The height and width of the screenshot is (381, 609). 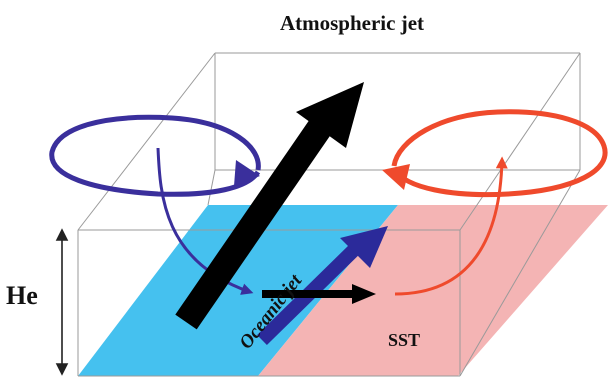 I want to click on warm-rising-branch, so click(x=451, y=226).